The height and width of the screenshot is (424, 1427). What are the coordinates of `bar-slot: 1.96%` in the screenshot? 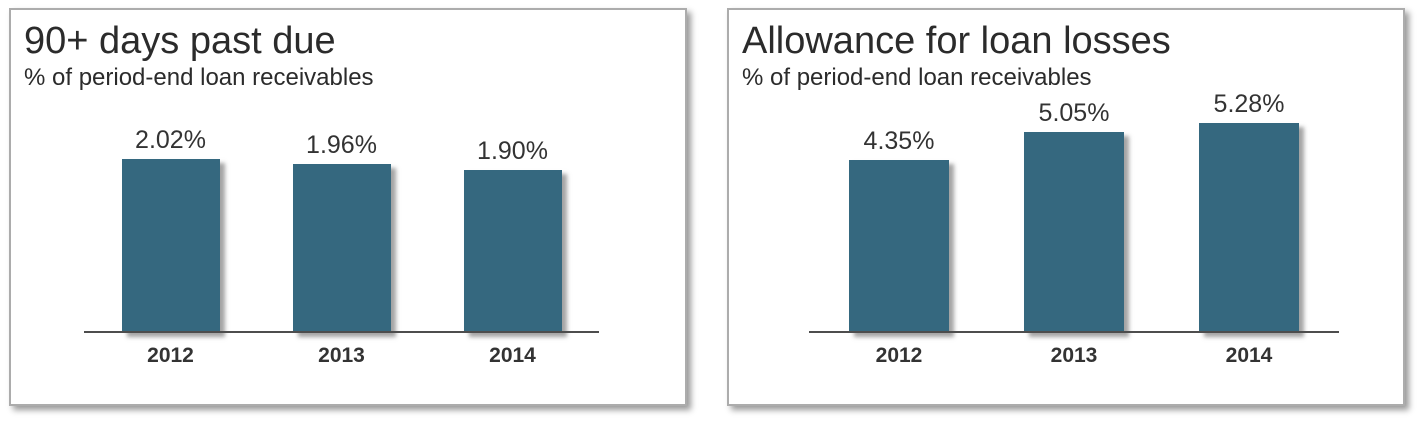 It's located at (341, 232).